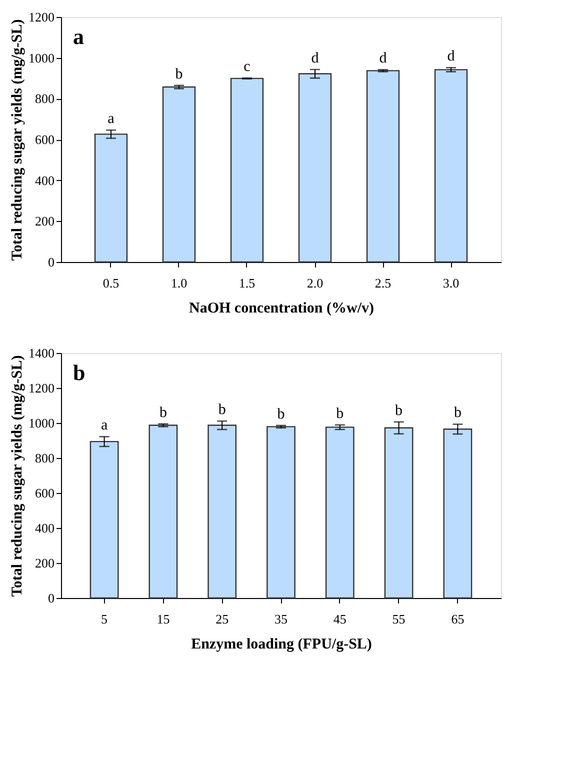  Describe the element at coordinates (281, 619) in the screenshot. I see `x-tick-label: 35` at that location.